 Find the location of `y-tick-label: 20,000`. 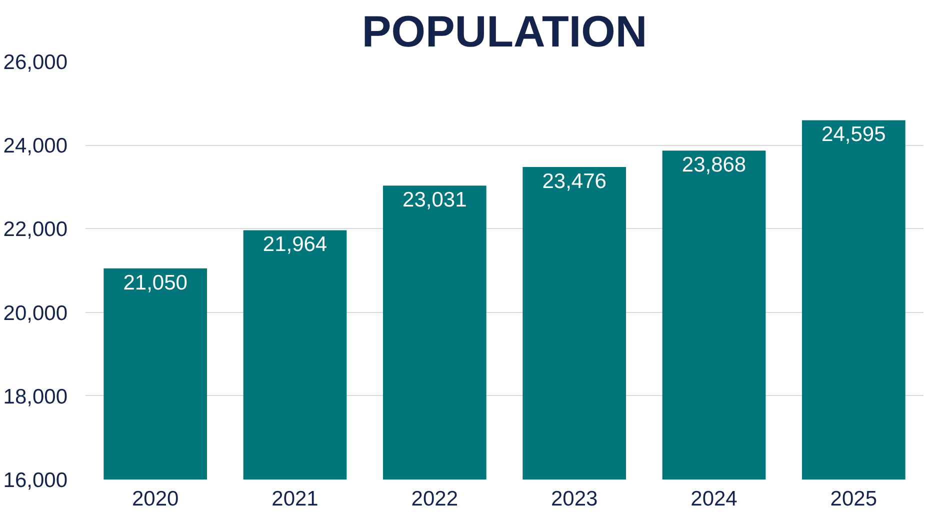

y-tick-label: 20,000 is located at coordinates (35, 313).